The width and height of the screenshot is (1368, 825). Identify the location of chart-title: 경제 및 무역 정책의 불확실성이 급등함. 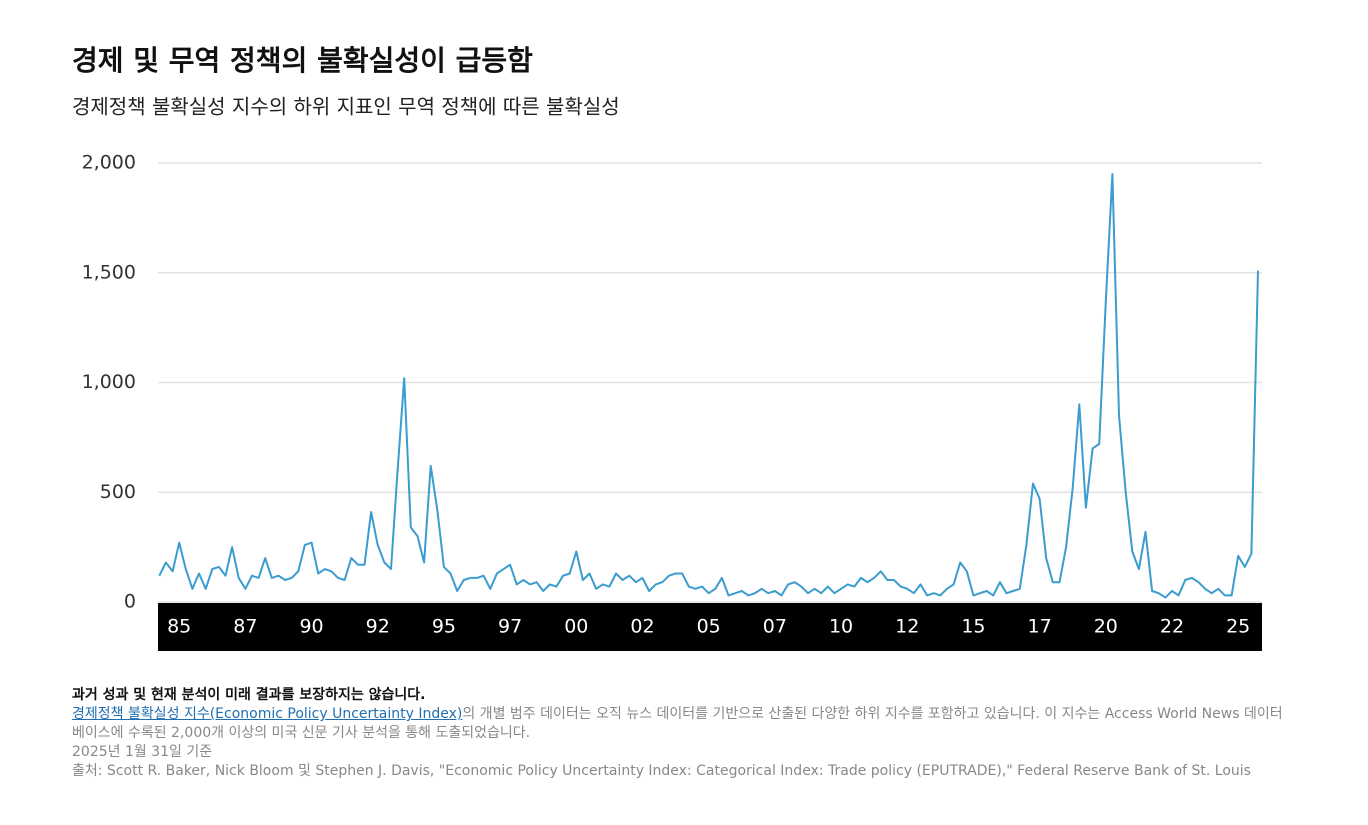
(302, 60).